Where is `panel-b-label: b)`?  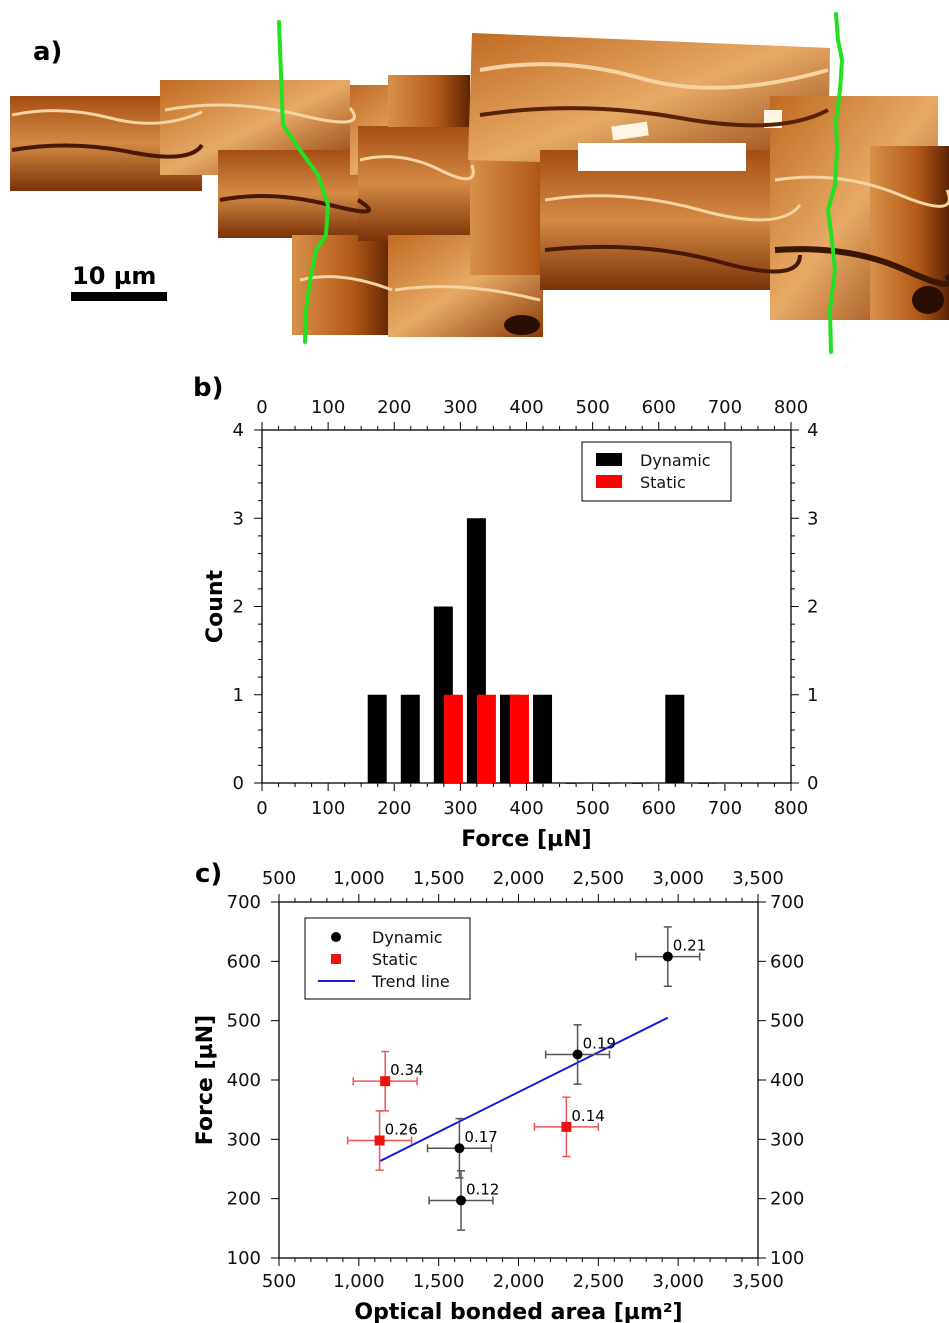
panel-b-label: b) is located at coordinates (208, 388).